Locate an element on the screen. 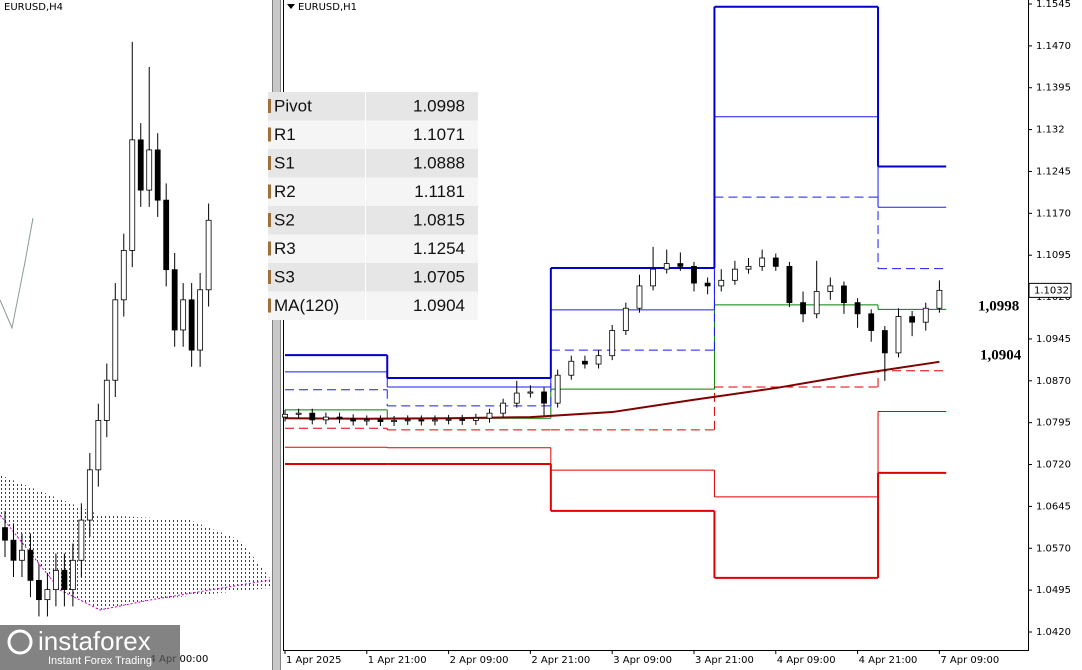 The height and width of the screenshot is (670, 1082). level-annotation: 1,0998 is located at coordinates (998, 306).